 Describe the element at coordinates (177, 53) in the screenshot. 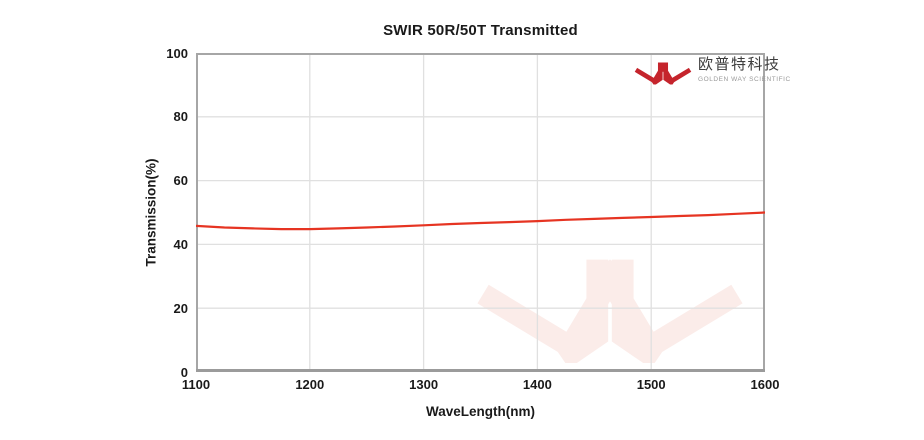

I see `y-tick-label-100: 100` at that location.